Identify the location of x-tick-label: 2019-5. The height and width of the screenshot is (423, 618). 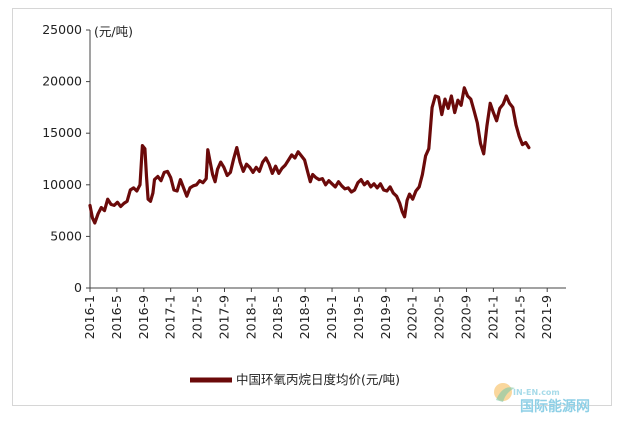
(358, 317).